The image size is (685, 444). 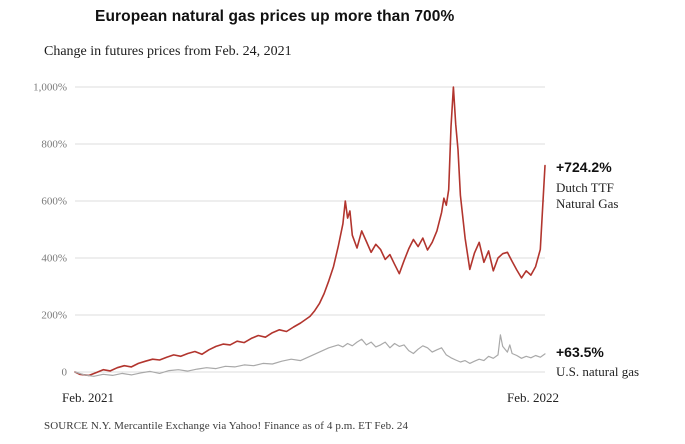 I want to click on y-tick-label: 1,000%, so click(x=50, y=88).